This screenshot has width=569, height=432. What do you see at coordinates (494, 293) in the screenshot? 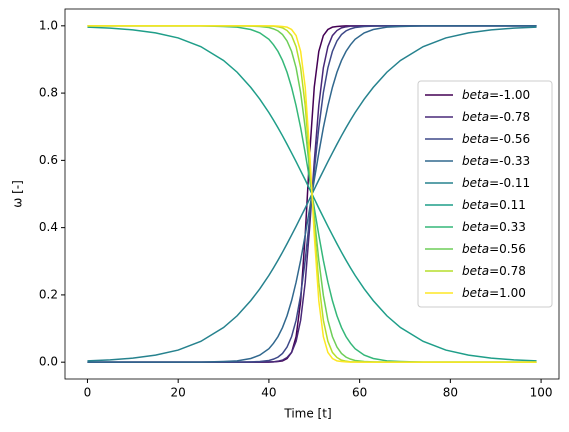
I see `legend-label: beta=1.00` at bounding box center [494, 293].